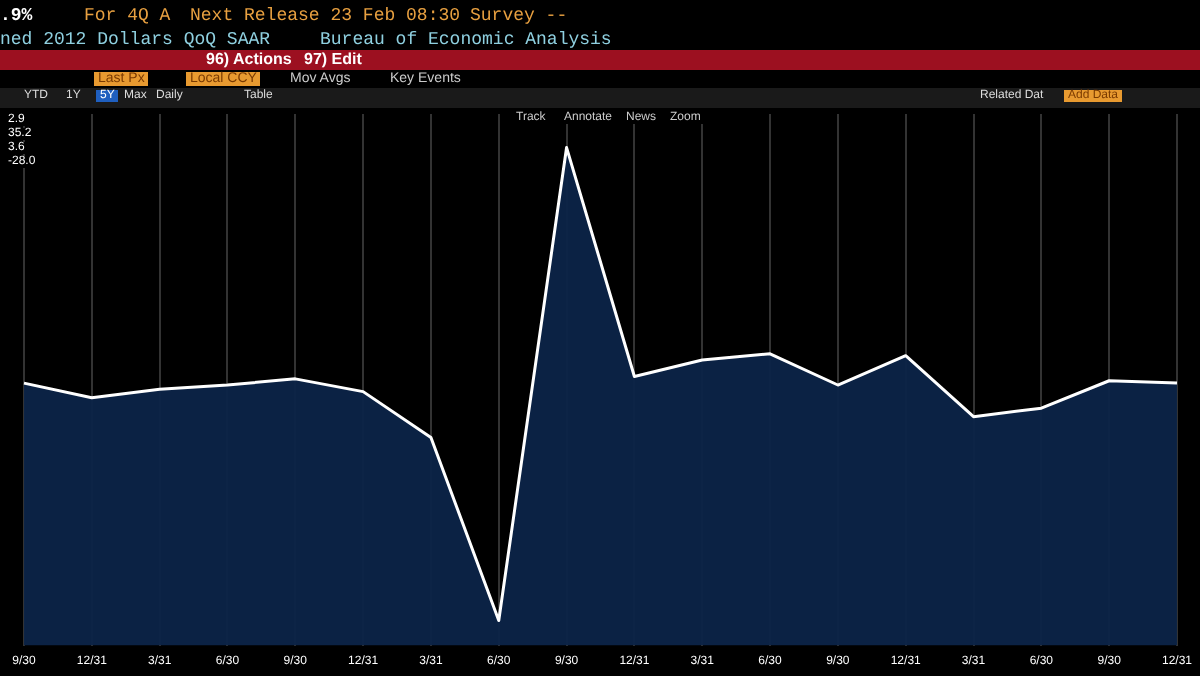  What do you see at coordinates (135, 40) in the screenshot?
I see `text: ned 2012 Dollars QoQ SAAR` at bounding box center [135, 40].